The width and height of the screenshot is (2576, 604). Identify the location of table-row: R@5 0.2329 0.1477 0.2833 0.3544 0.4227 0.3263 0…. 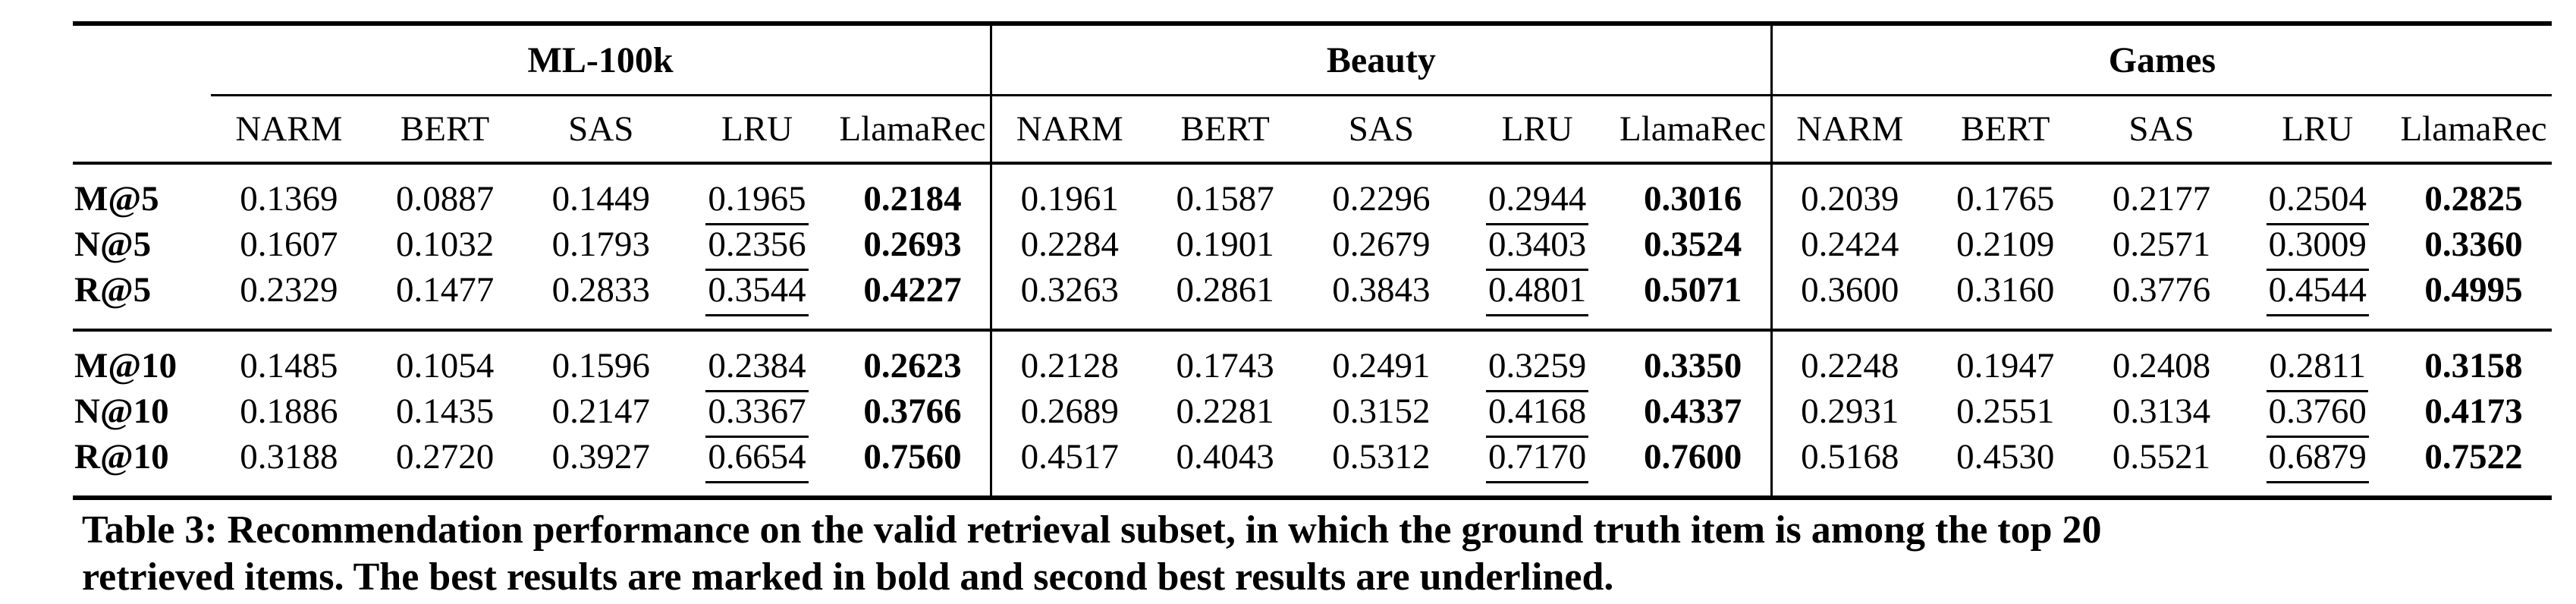
(1312, 298).